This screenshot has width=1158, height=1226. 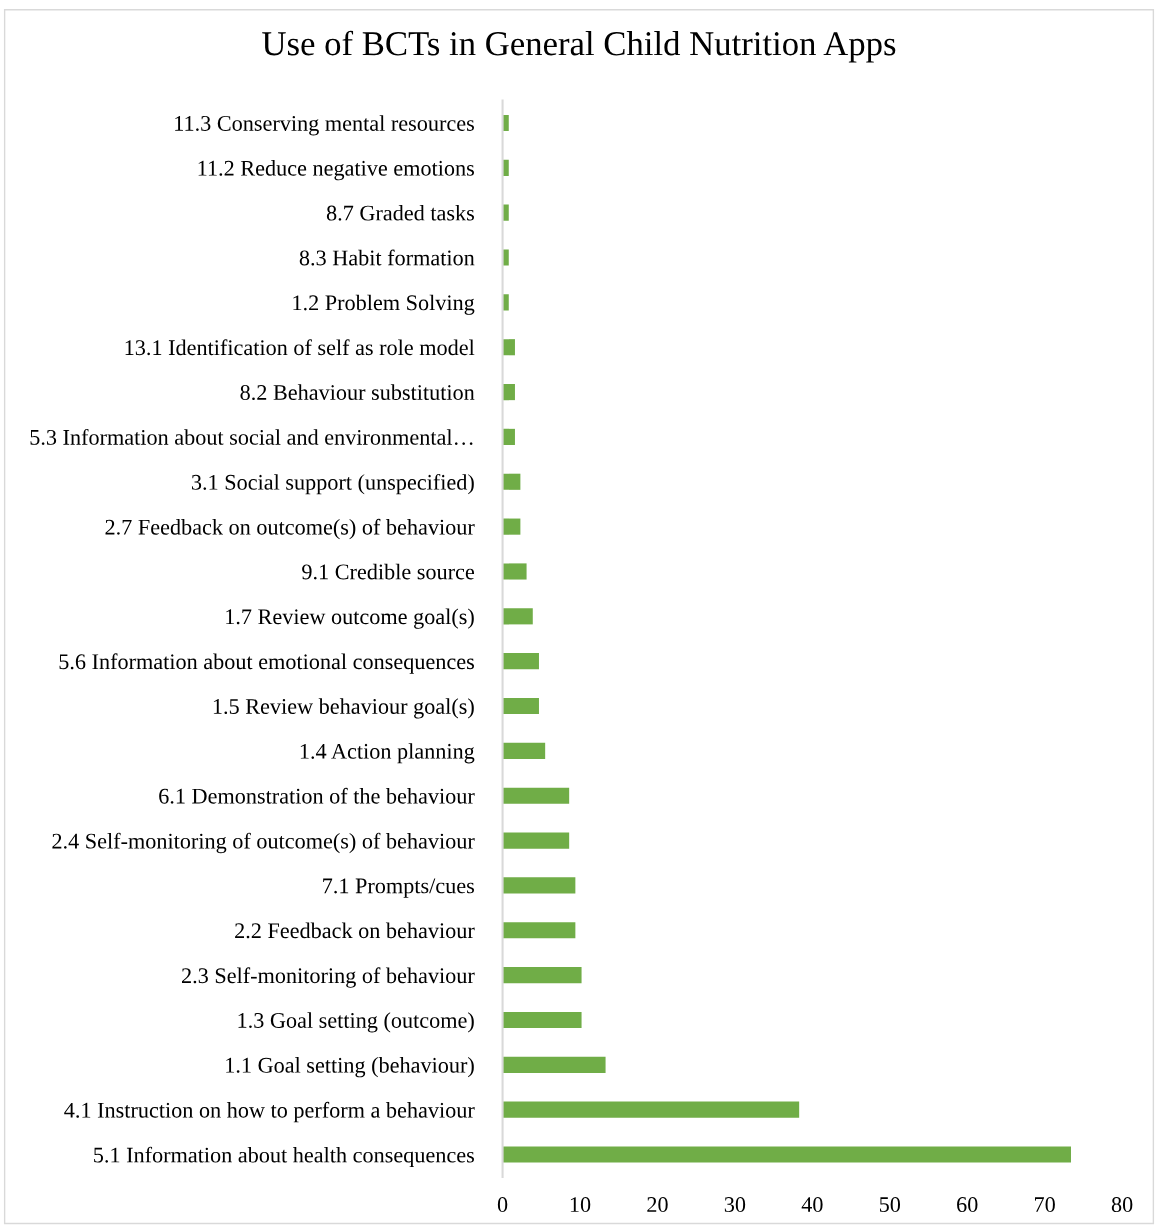 I want to click on y-tick-label: 1.3 Goal setting (outcome), so click(x=356, y=1022).